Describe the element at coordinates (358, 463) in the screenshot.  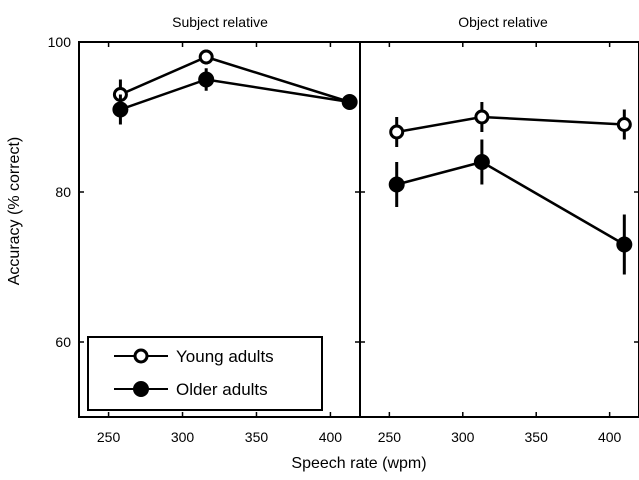
I see `x-axis-label: Speech rate (wpm)` at that location.